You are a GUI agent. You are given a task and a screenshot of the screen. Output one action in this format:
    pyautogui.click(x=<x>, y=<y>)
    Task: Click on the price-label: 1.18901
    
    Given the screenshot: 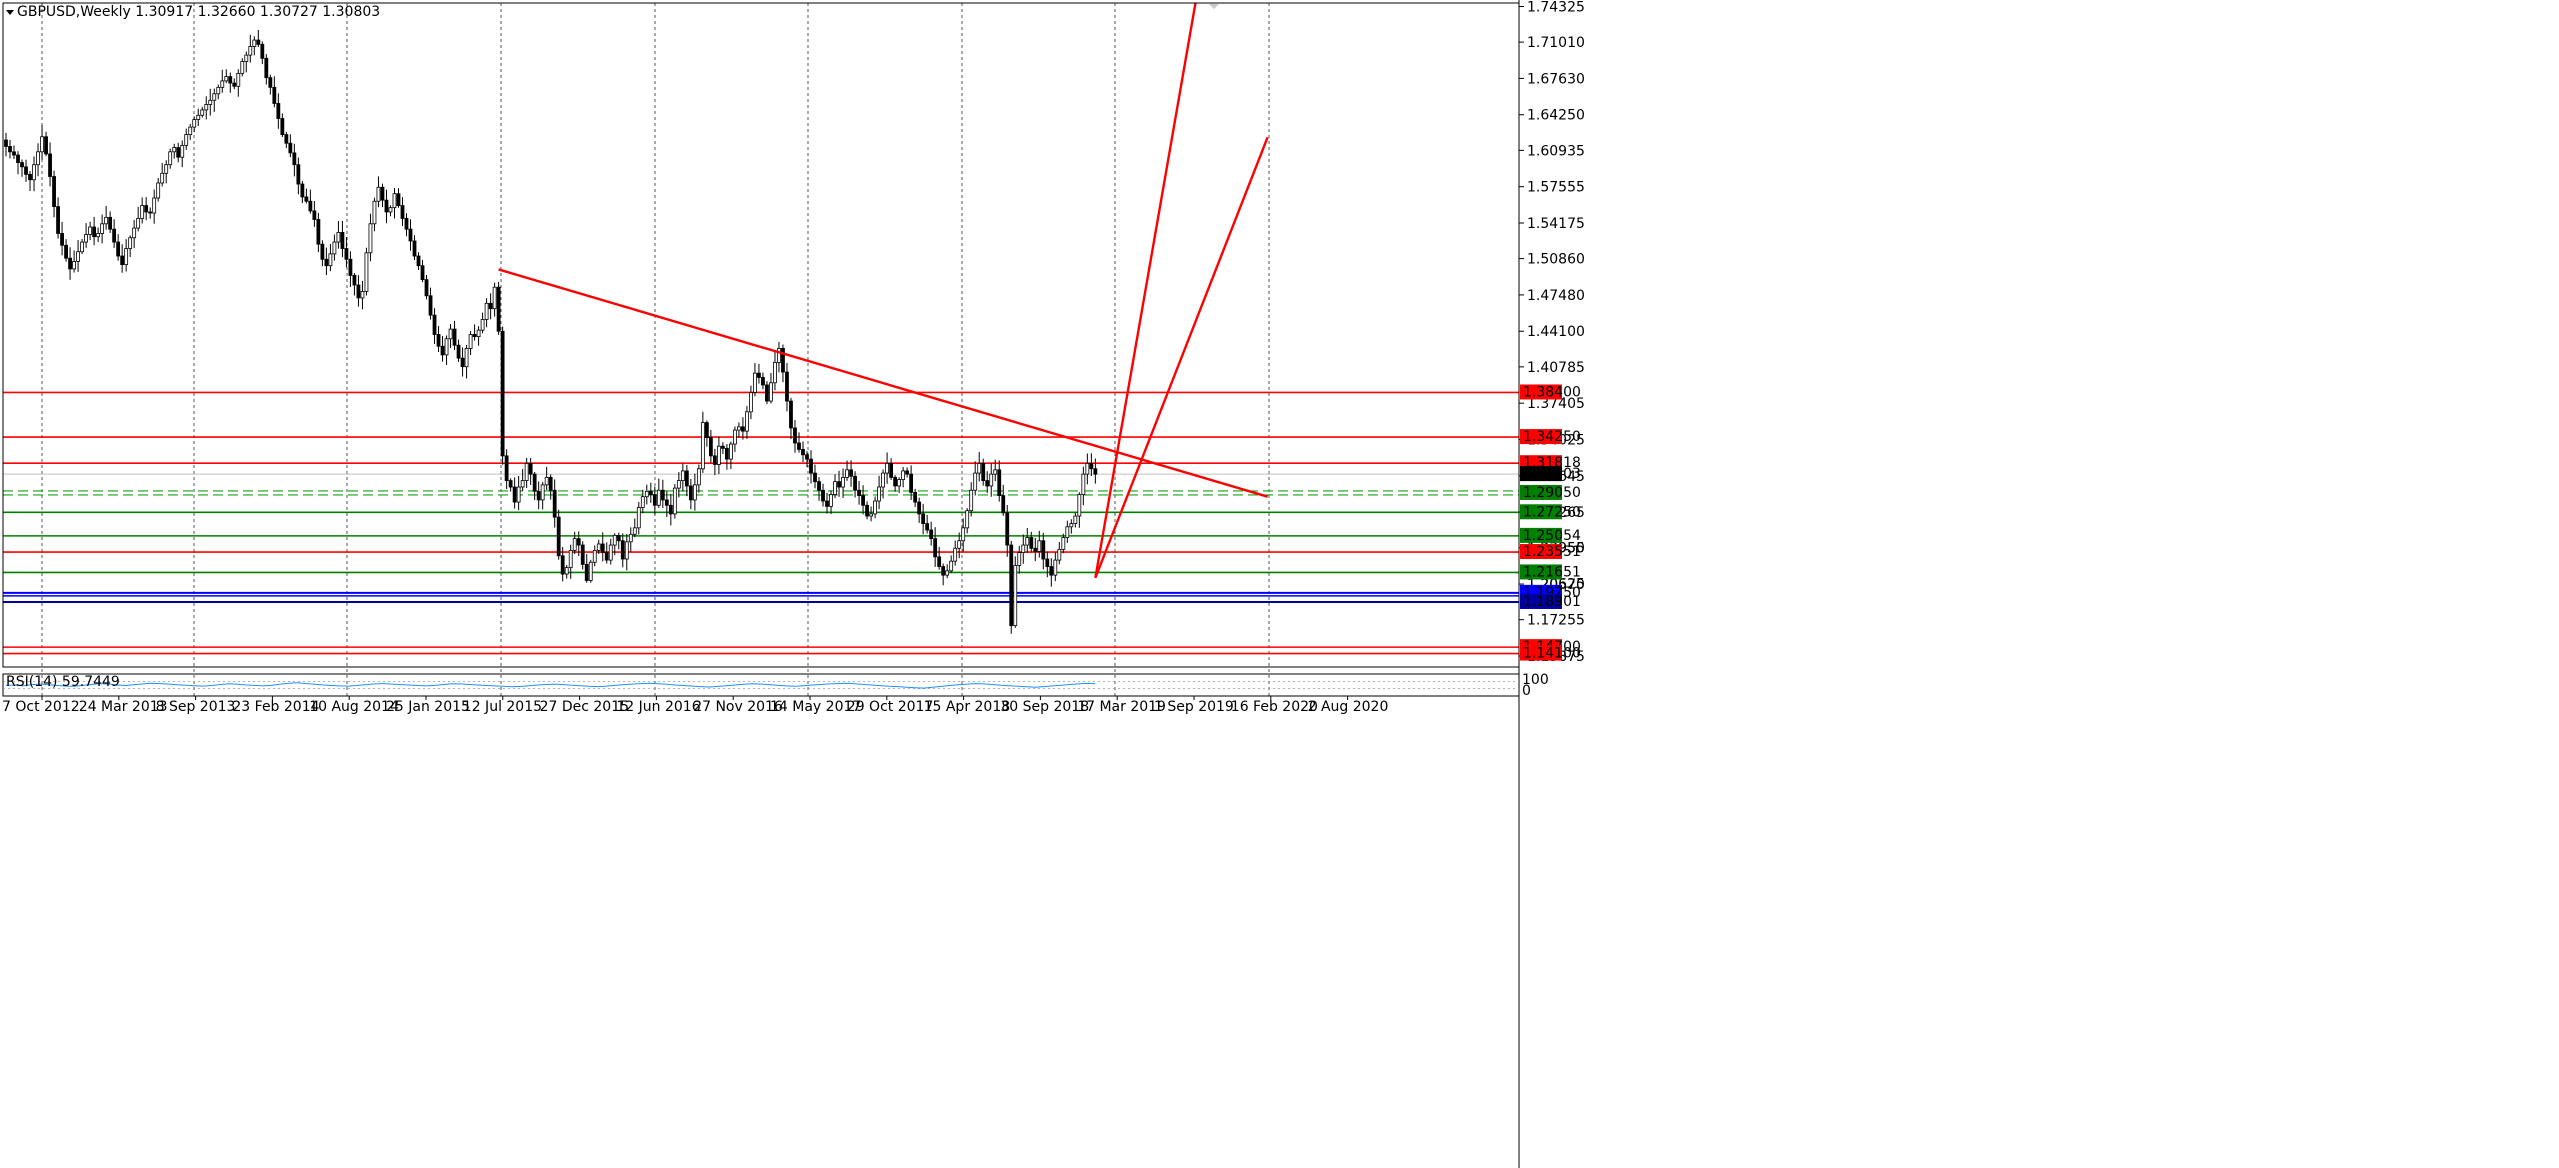 What is the action you would take?
    pyautogui.click(x=1552, y=602)
    